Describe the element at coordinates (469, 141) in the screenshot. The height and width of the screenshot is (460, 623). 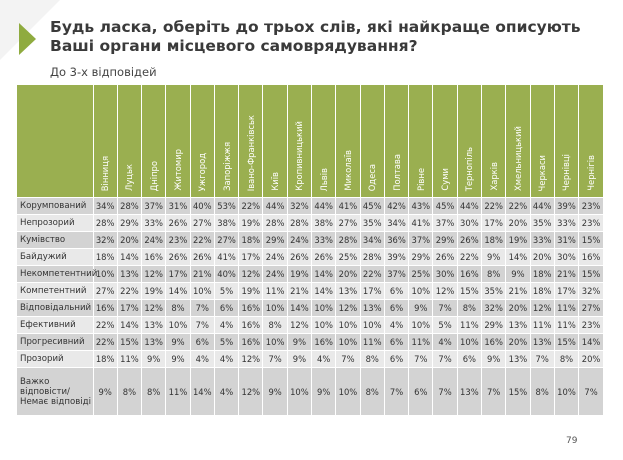
I see `column-header: Тернопіль` at that location.